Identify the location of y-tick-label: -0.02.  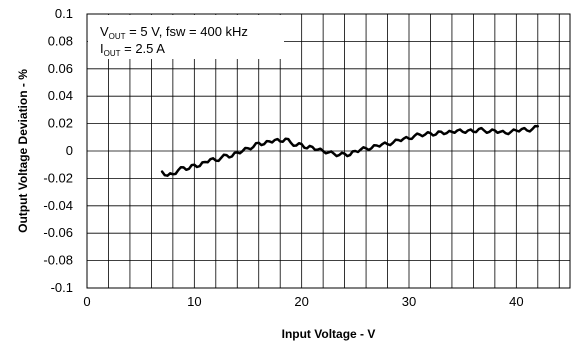
(58, 177).